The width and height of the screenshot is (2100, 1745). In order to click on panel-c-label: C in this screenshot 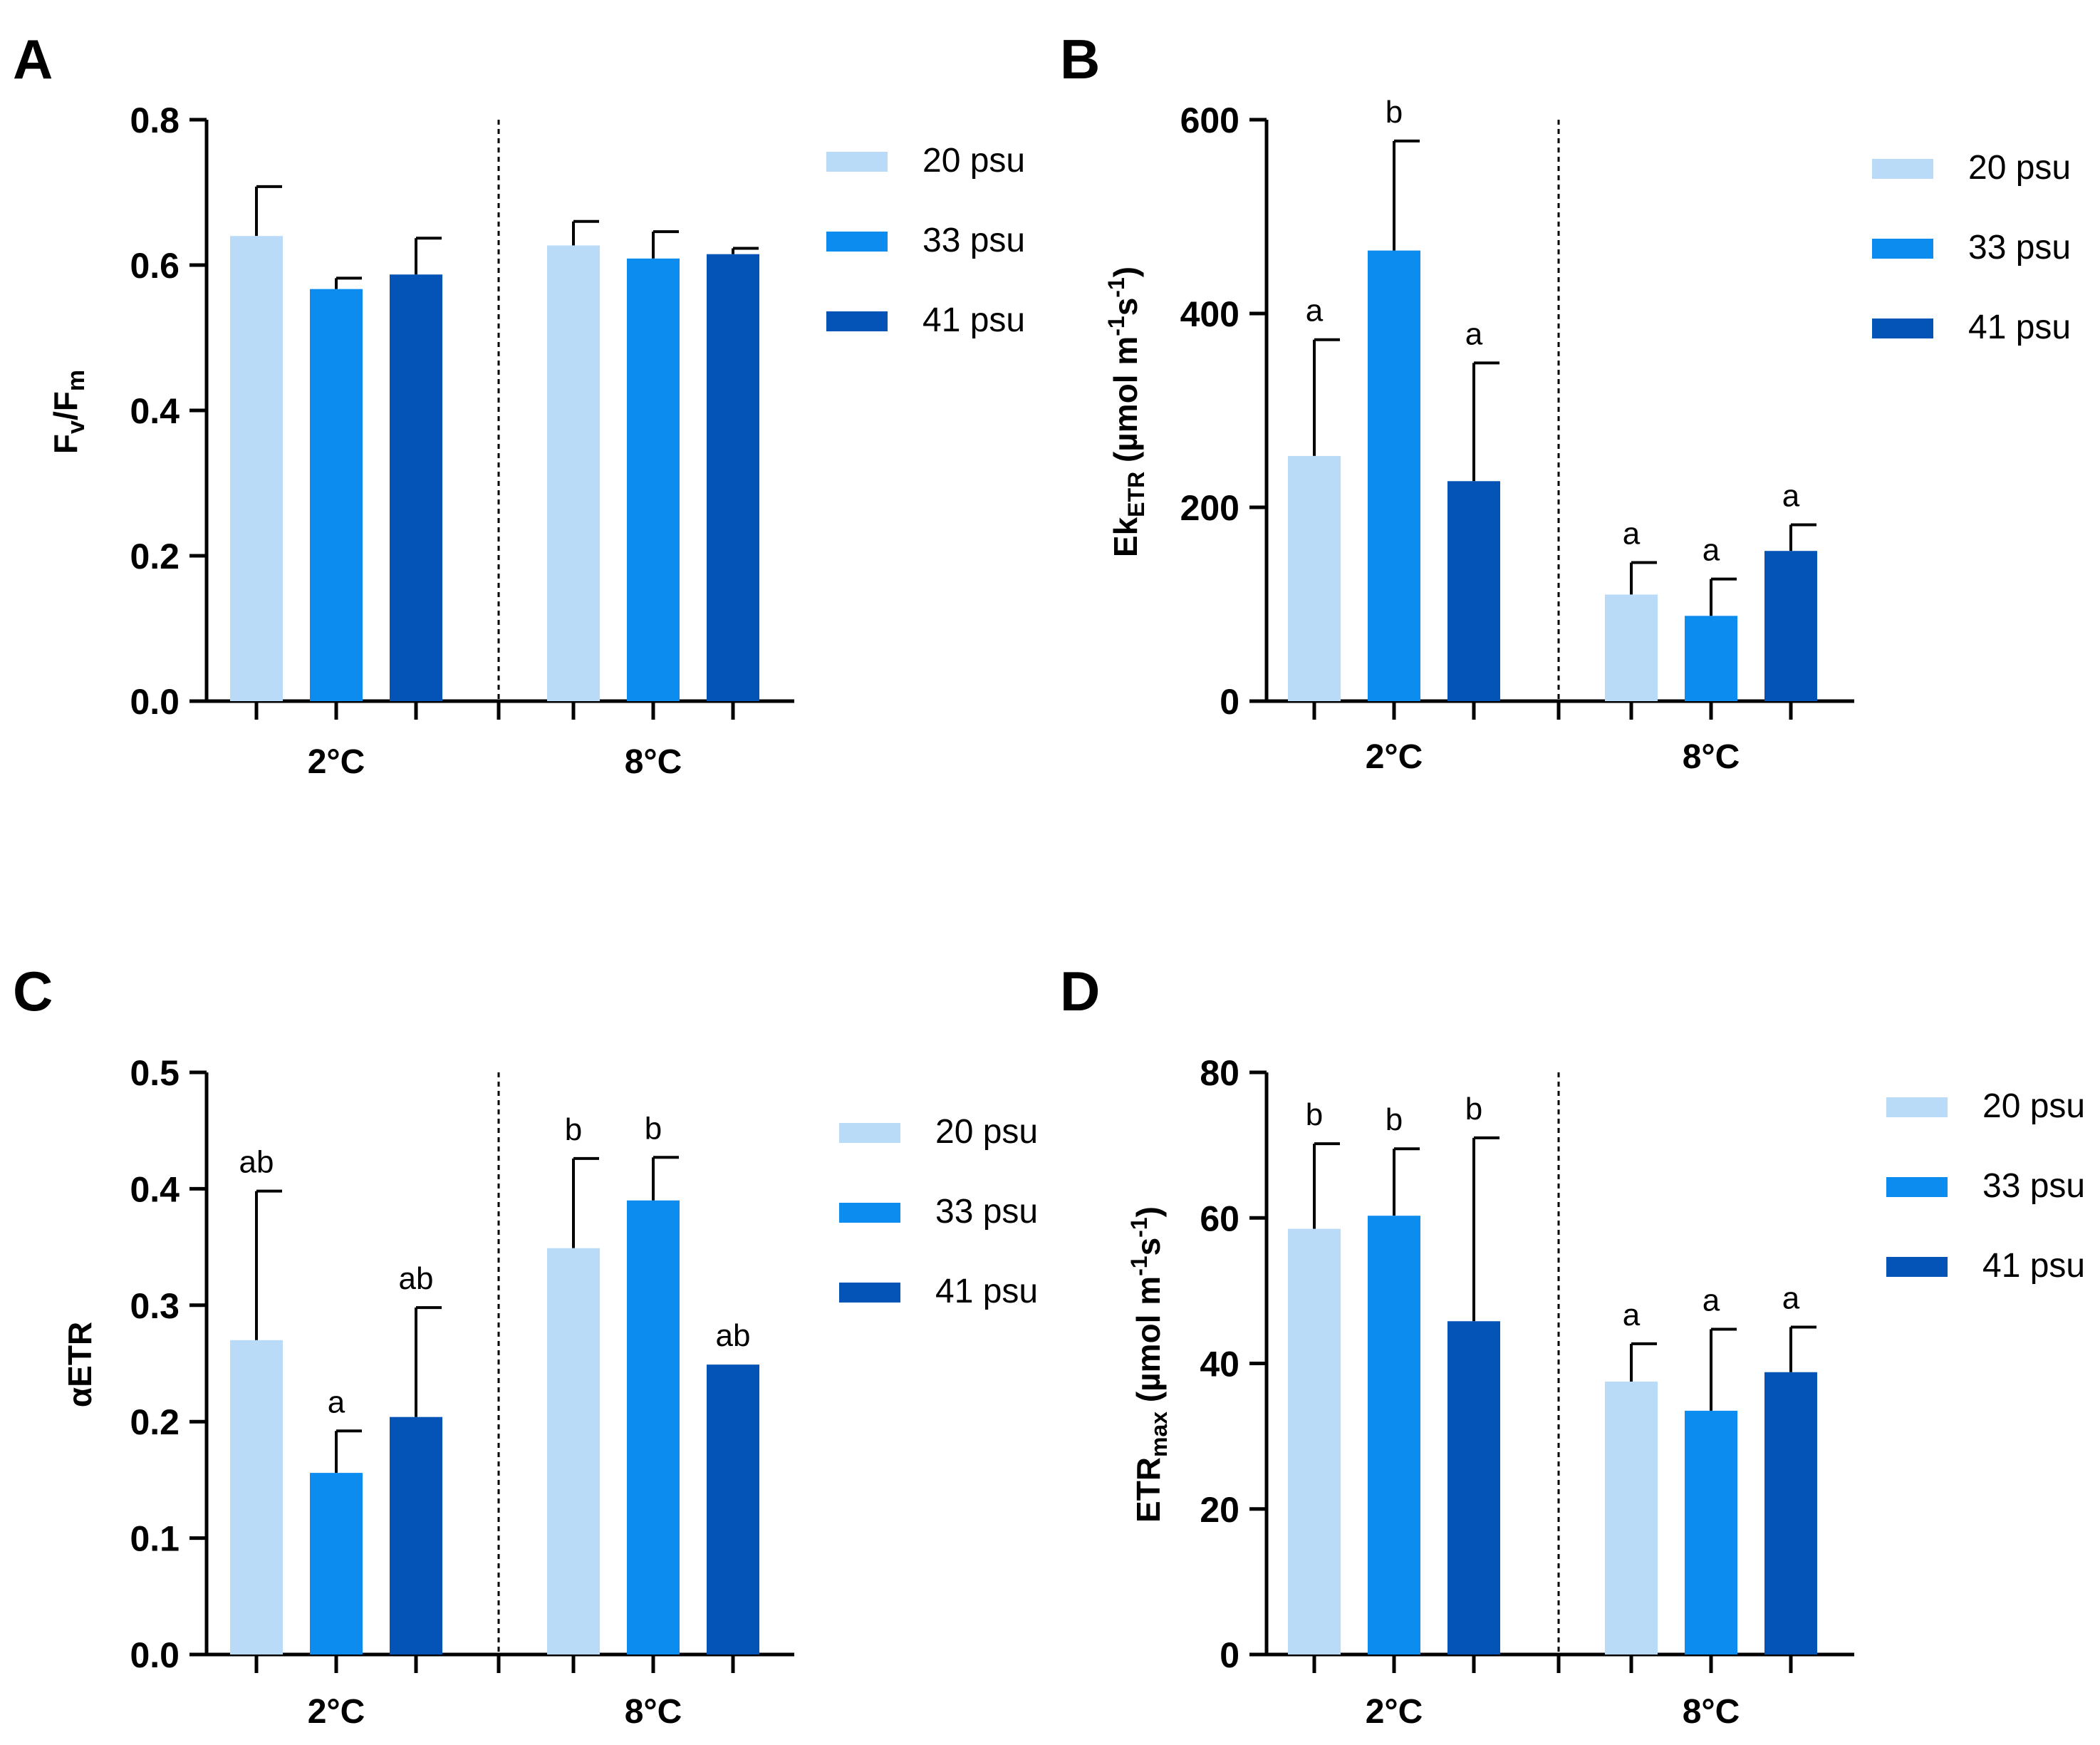, I will do `click(33, 991)`.